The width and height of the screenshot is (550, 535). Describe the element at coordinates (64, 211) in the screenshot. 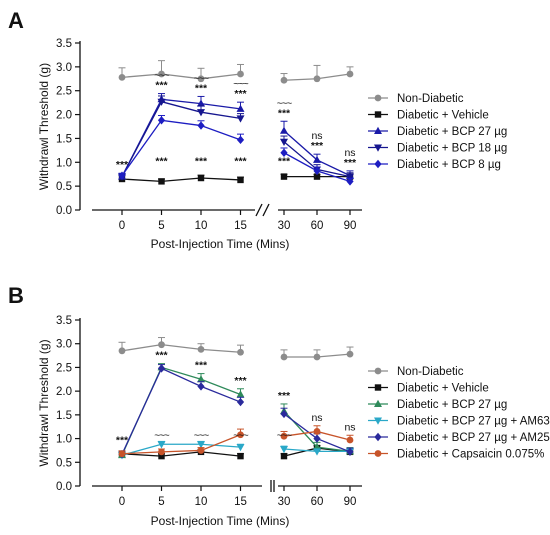

I see `y-tick-label: 0.0` at that location.